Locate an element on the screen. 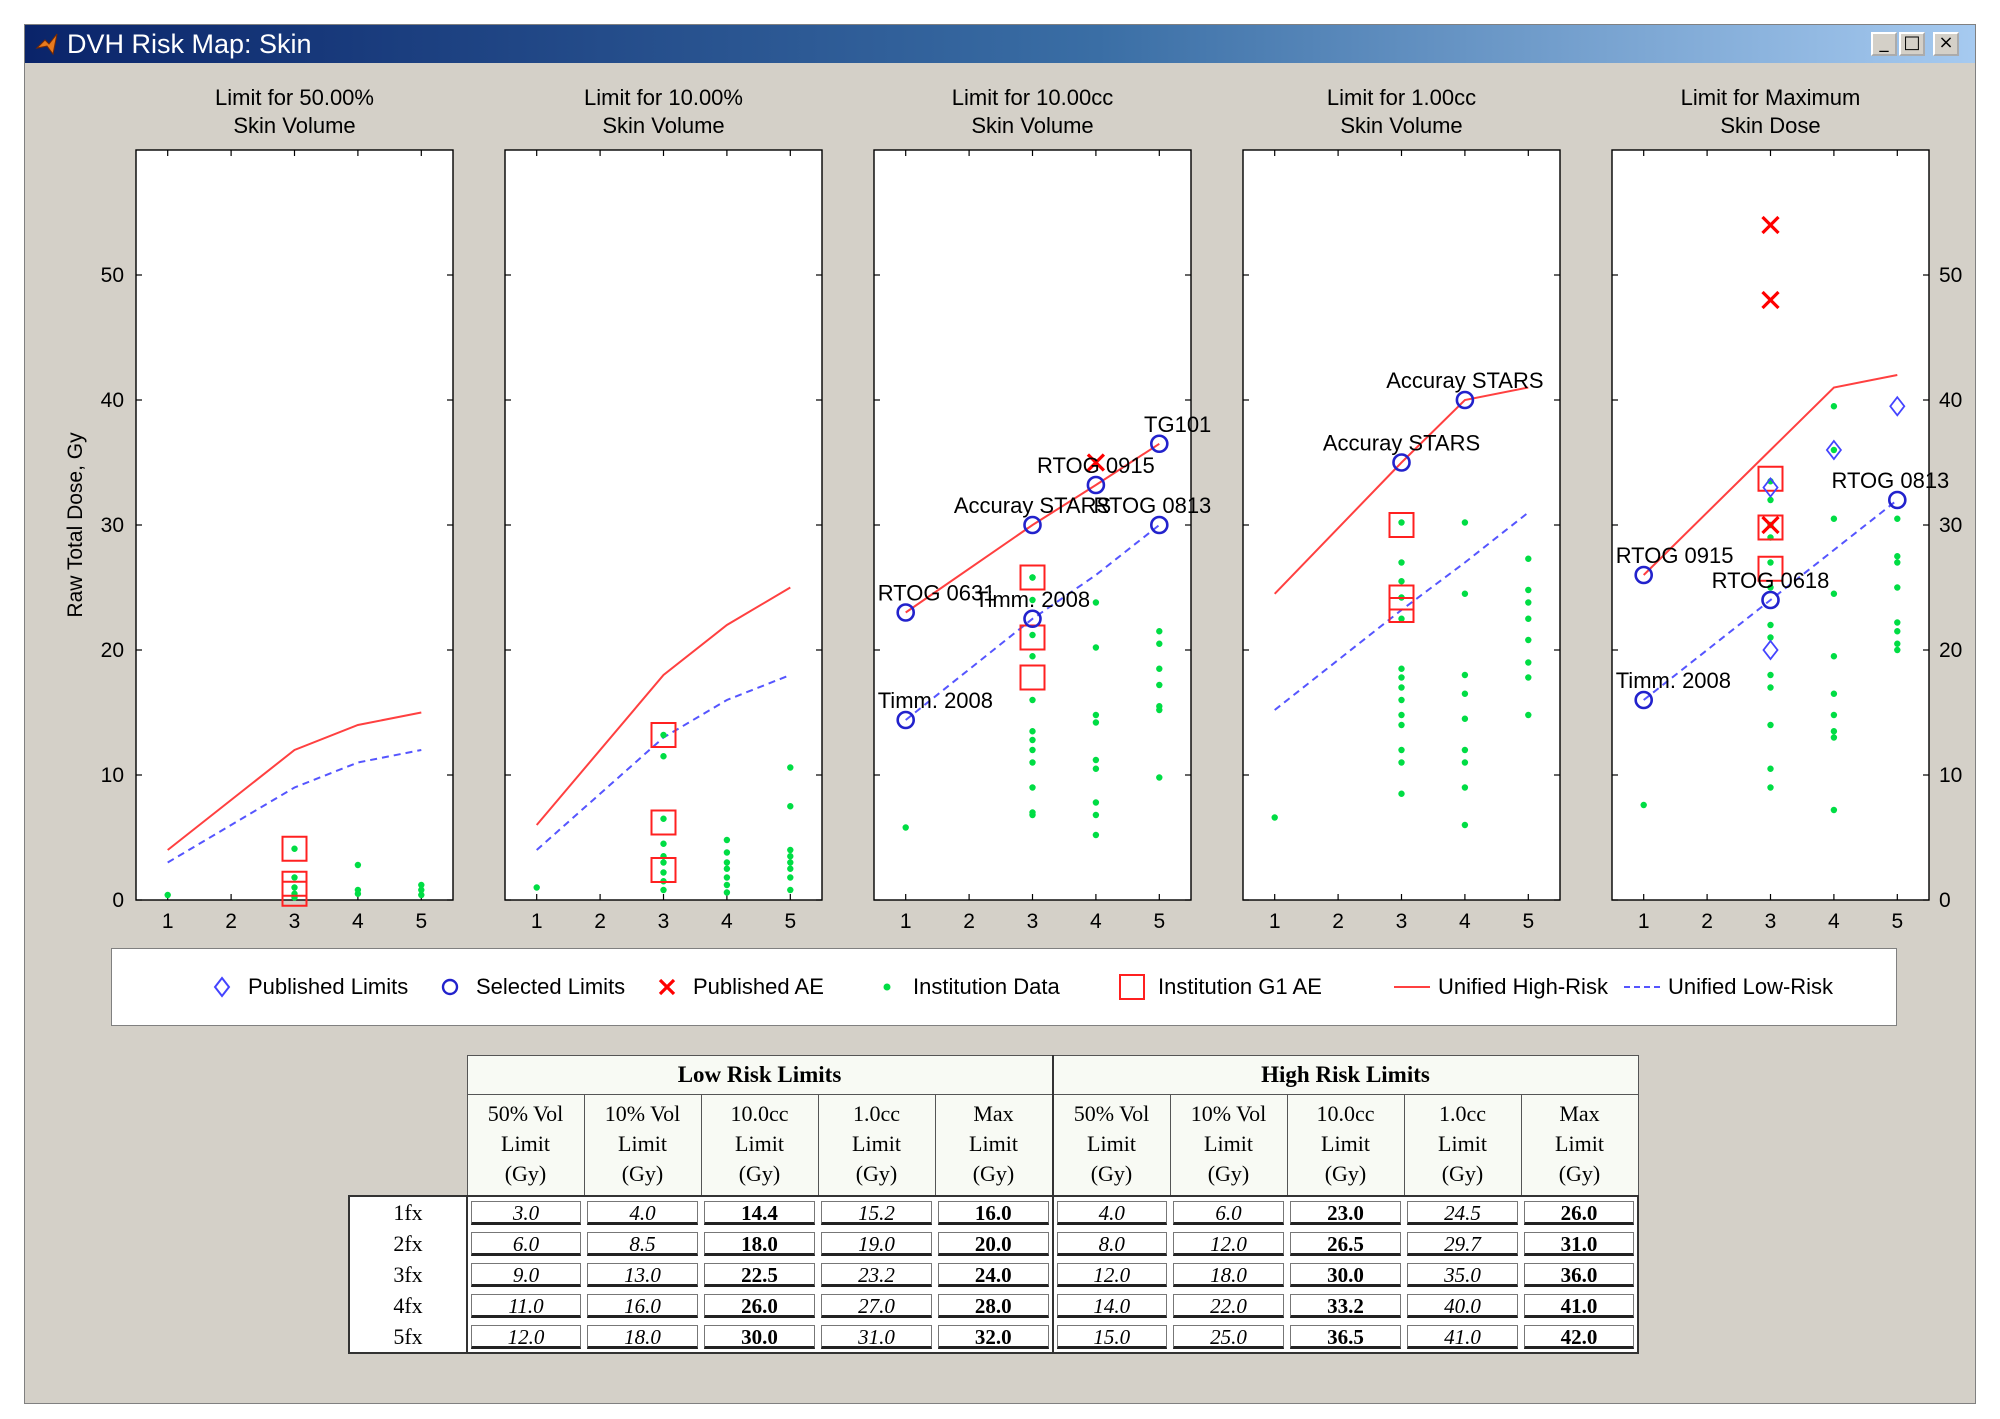  matlab-app-icon is located at coordinates (46, 44).